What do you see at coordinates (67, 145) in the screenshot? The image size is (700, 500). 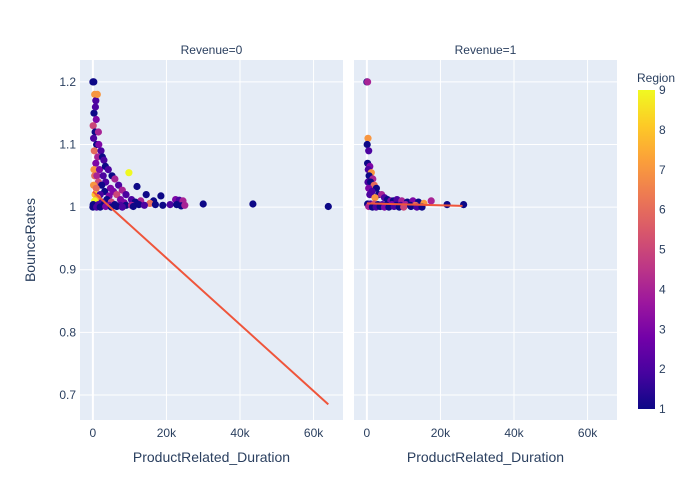 I see `y-tick-label: 1.1` at bounding box center [67, 145].